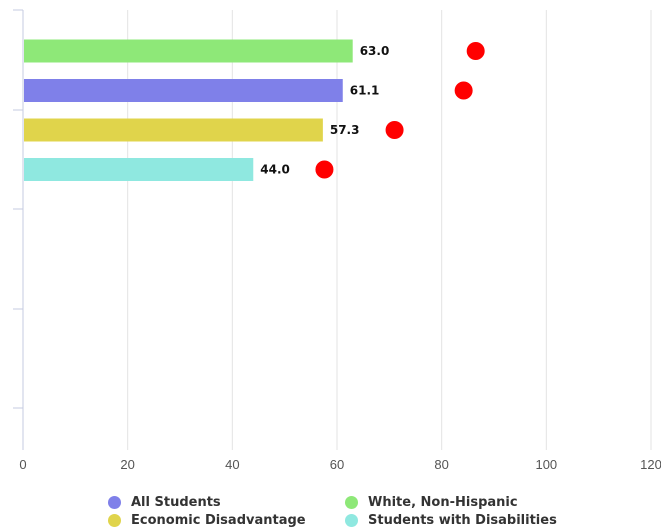  Describe the element at coordinates (176, 502) in the screenshot. I see `legend-label: All Students` at that location.